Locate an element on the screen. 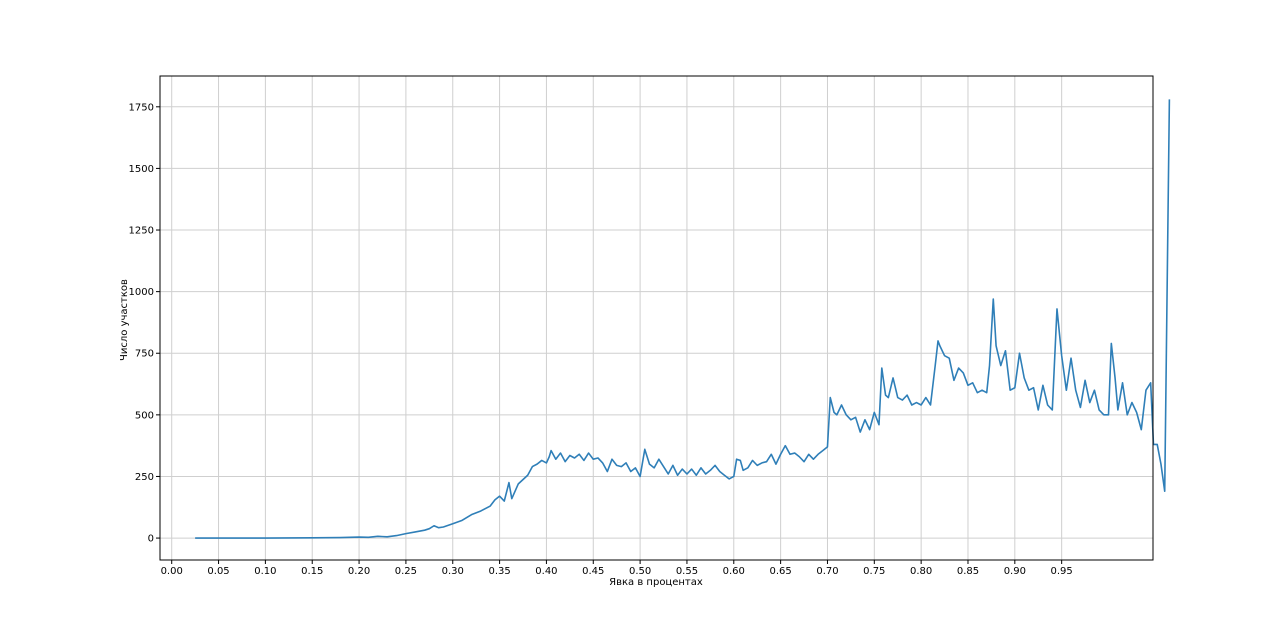  y-tick-label: 1250 is located at coordinates (141, 231).